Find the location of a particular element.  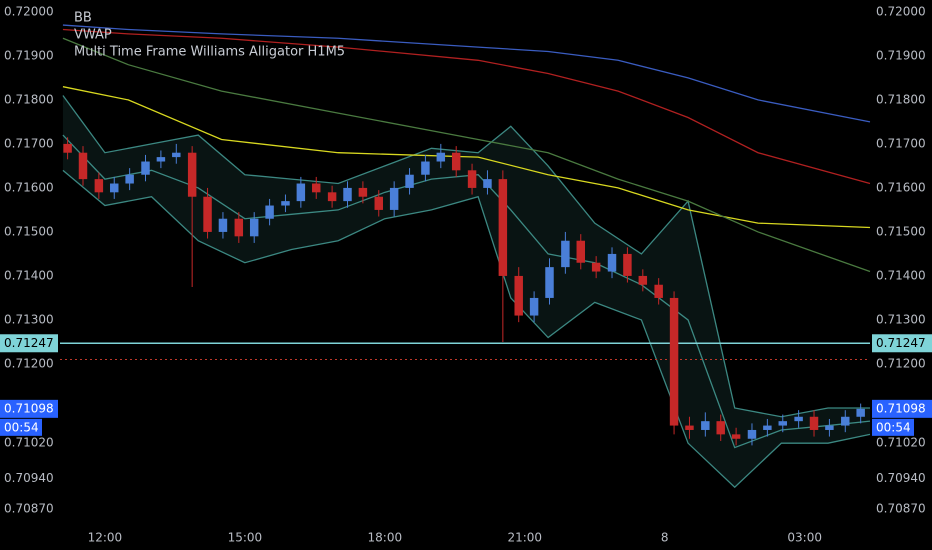

x-tick-label: 18:00 is located at coordinates (385, 538).